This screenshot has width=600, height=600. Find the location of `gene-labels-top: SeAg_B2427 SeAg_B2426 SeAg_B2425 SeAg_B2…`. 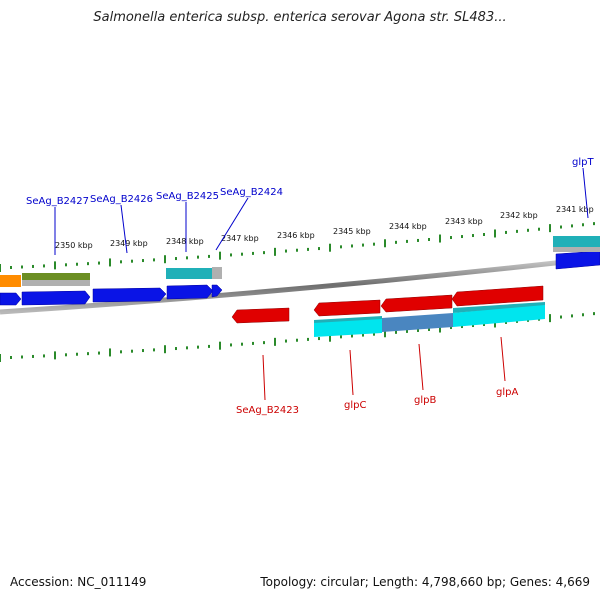

gene-labels-top: SeAg_B2427 SeAg_B2426 SeAg_B2425 SeAg_B2… is located at coordinates (310, 182).